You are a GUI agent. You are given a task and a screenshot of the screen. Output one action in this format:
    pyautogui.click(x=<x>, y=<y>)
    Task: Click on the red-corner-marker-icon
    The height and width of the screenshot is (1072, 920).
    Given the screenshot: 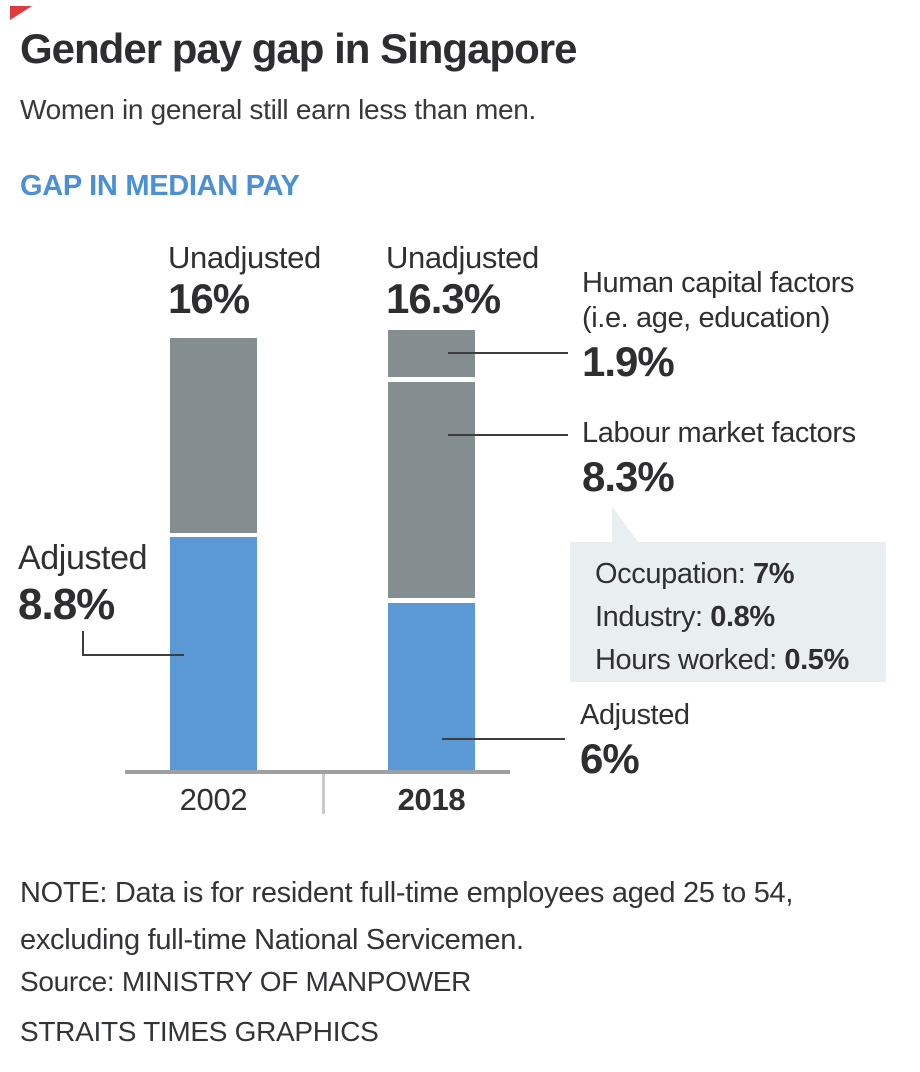 What is the action you would take?
    pyautogui.click(x=21, y=13)
    